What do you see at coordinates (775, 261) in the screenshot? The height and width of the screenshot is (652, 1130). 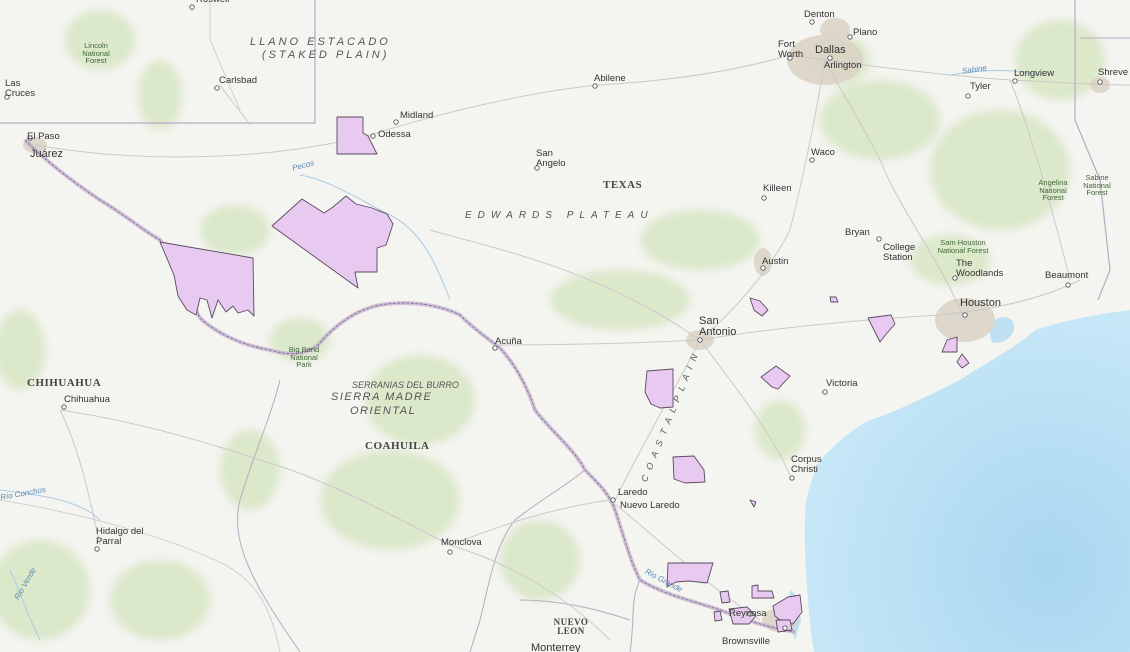 I see `city-austin: Austin` at bounding box center [775, 261].